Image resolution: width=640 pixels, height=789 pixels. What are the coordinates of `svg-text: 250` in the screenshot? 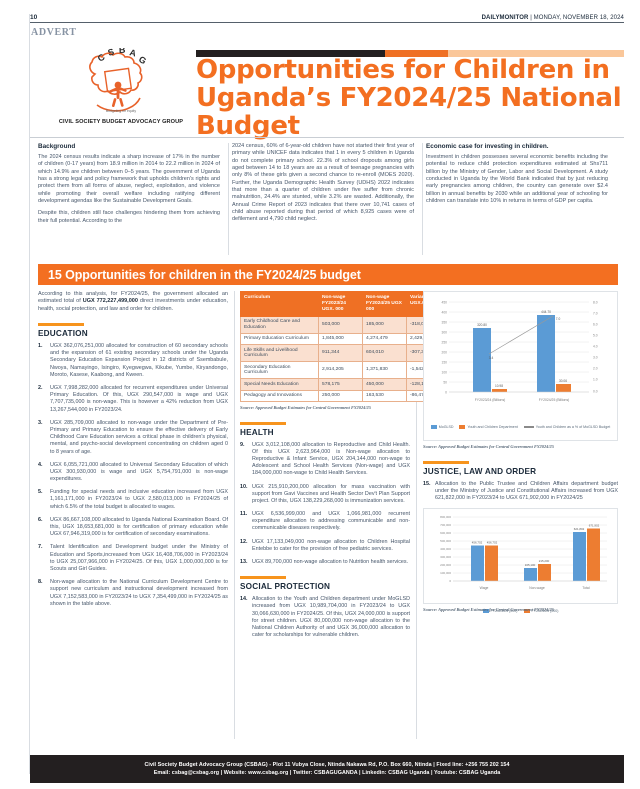 It's located at (444, 343).